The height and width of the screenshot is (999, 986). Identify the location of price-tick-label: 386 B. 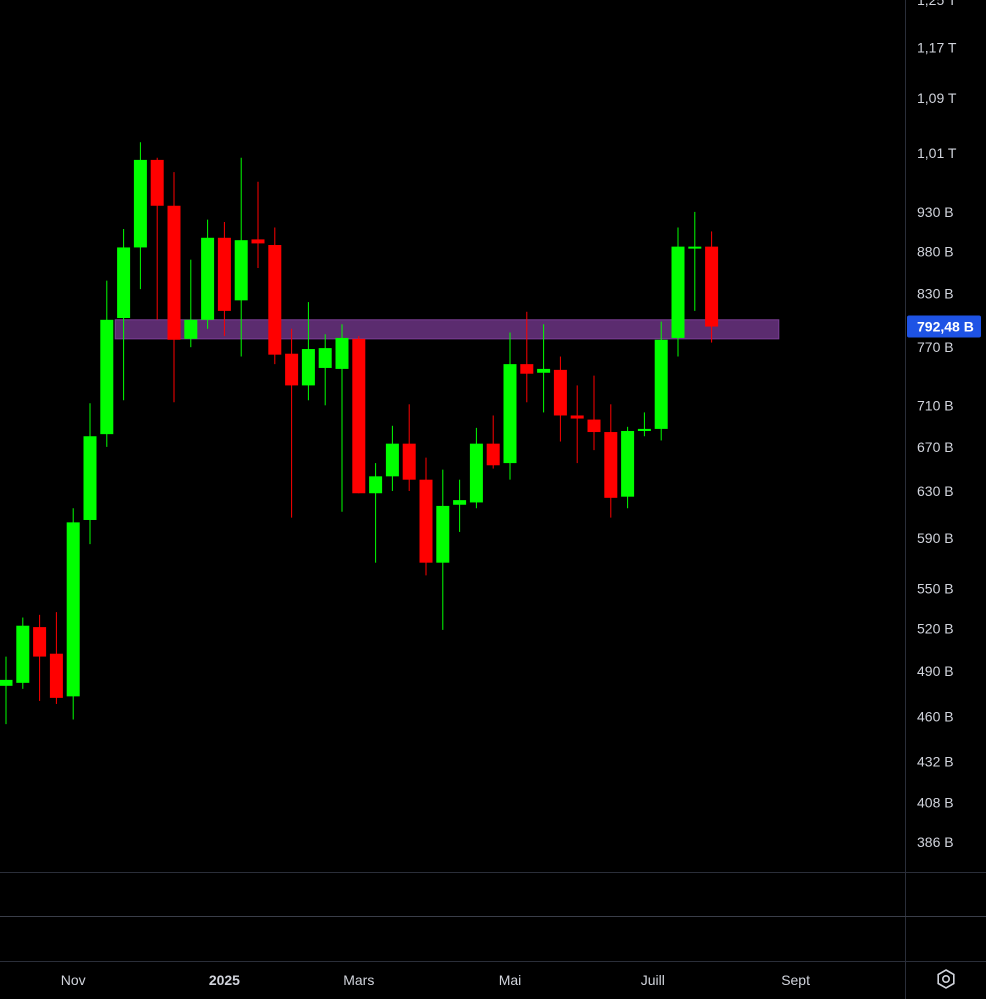
(935, 842).